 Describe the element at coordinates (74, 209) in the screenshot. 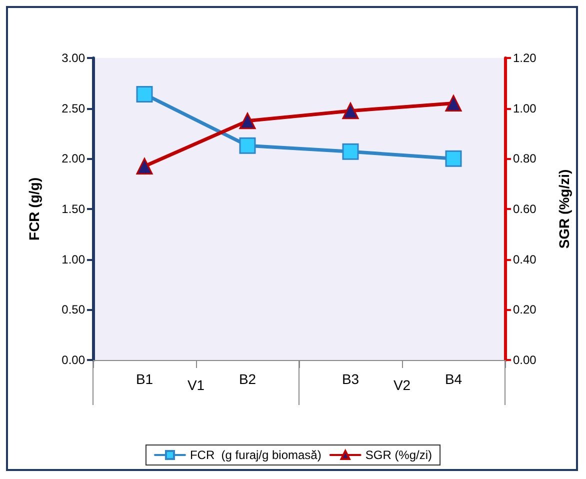

I see `y-tick-label: 1.50` at that location.